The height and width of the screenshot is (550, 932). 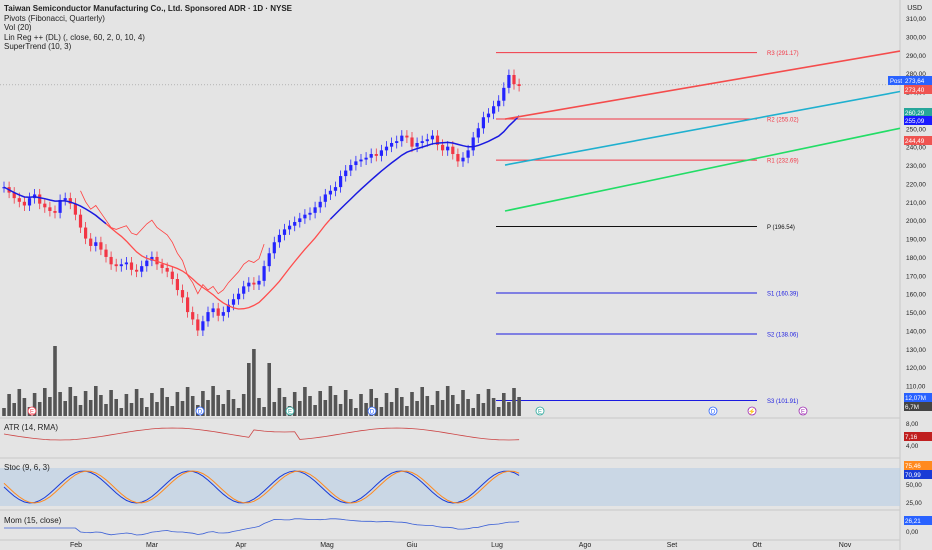 I want to click on post-badge-text: Post, so click(x=896, y=82).